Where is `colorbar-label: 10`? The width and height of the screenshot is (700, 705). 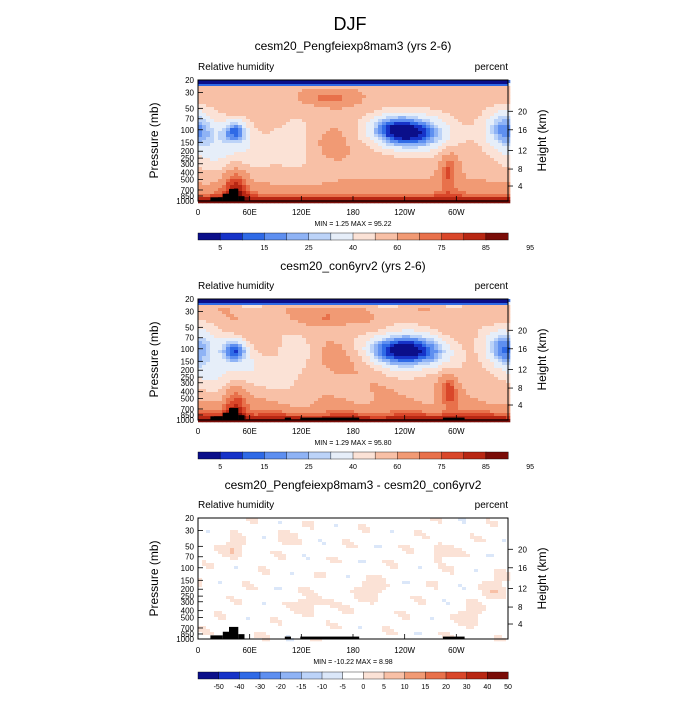 colorbar-label: 10 is located at coordinates (405, 687).